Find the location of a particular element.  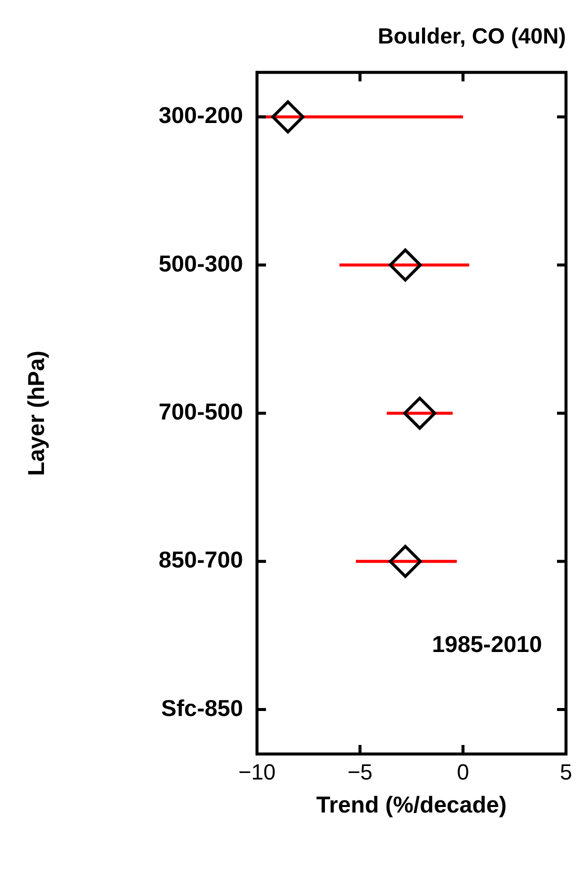

annotation: 1985-2010 is located at coordinates (487, 643).